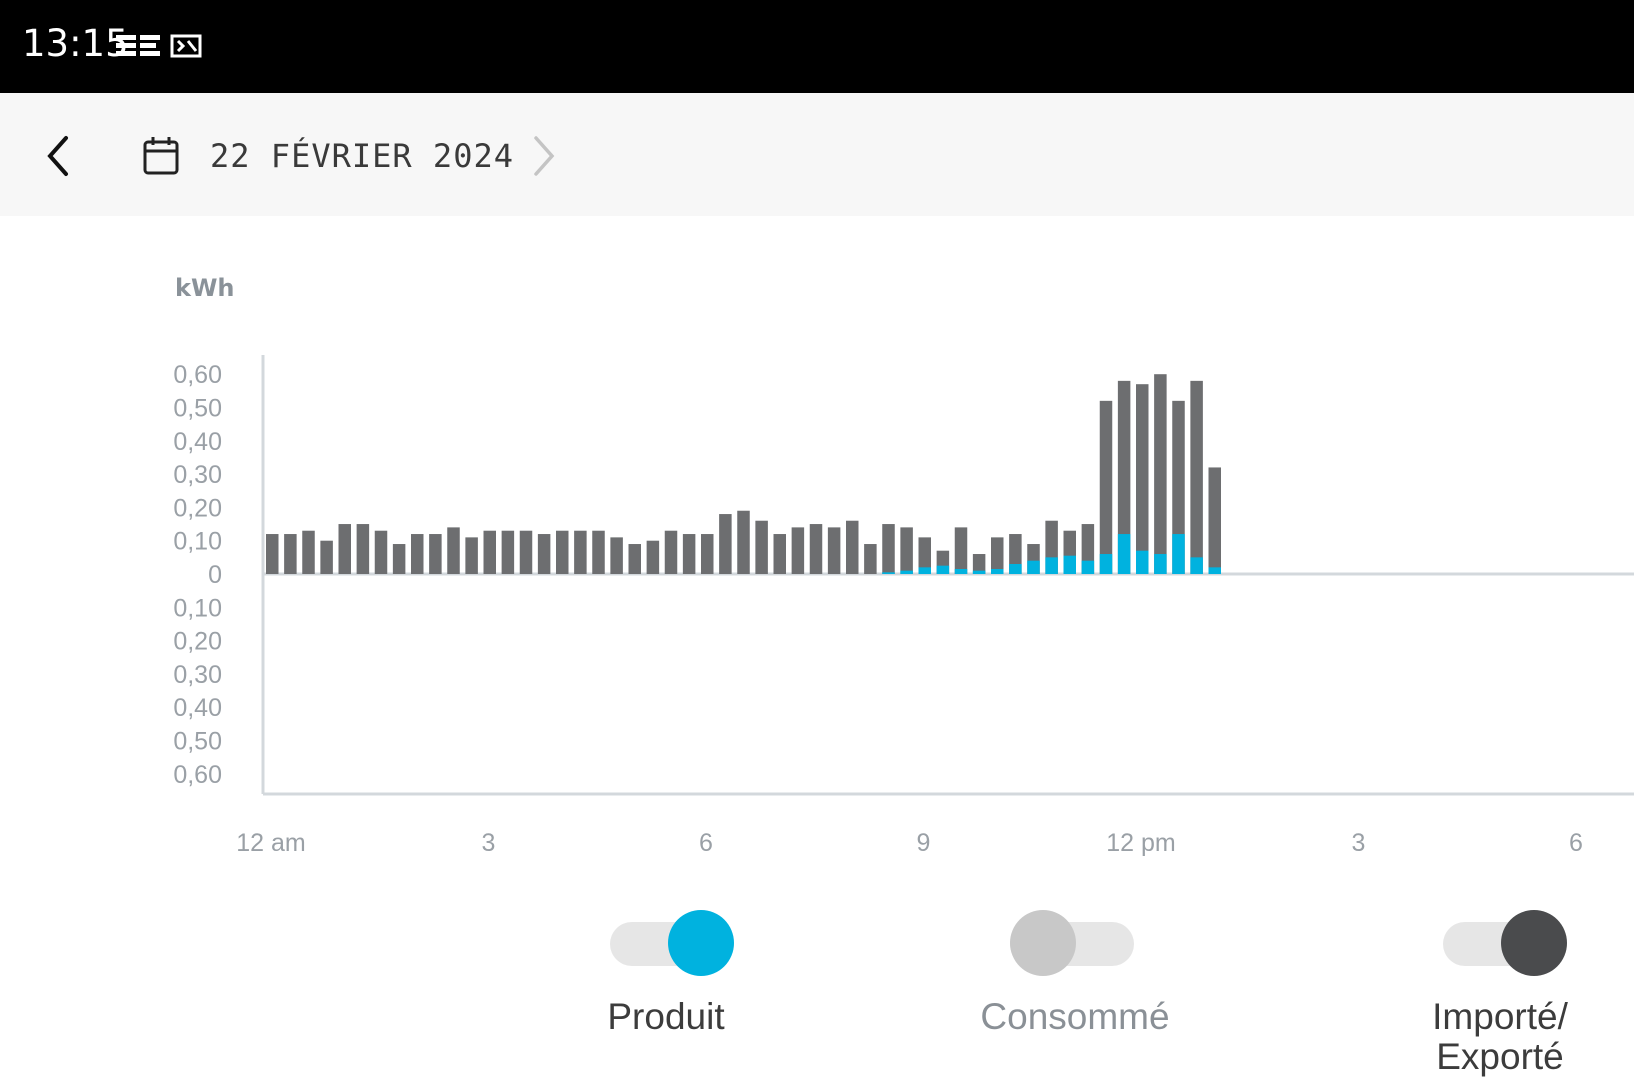  I want to click on next-day-button, so click(544, 156).